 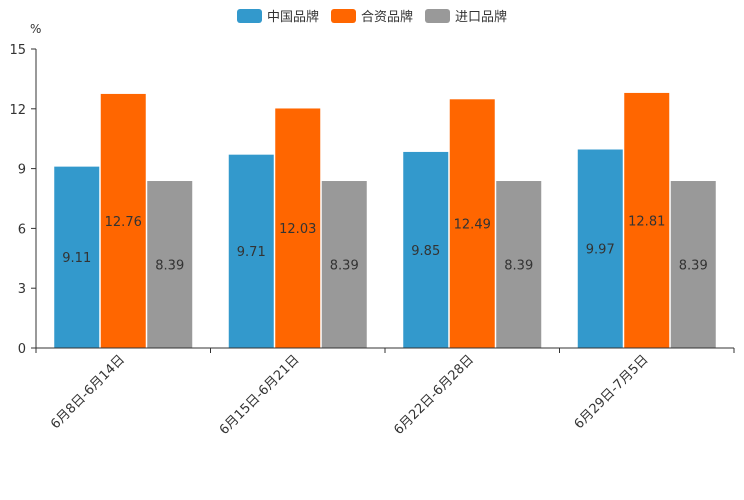 I want to click on y-axis-label: %, so click(x=35, y=29).